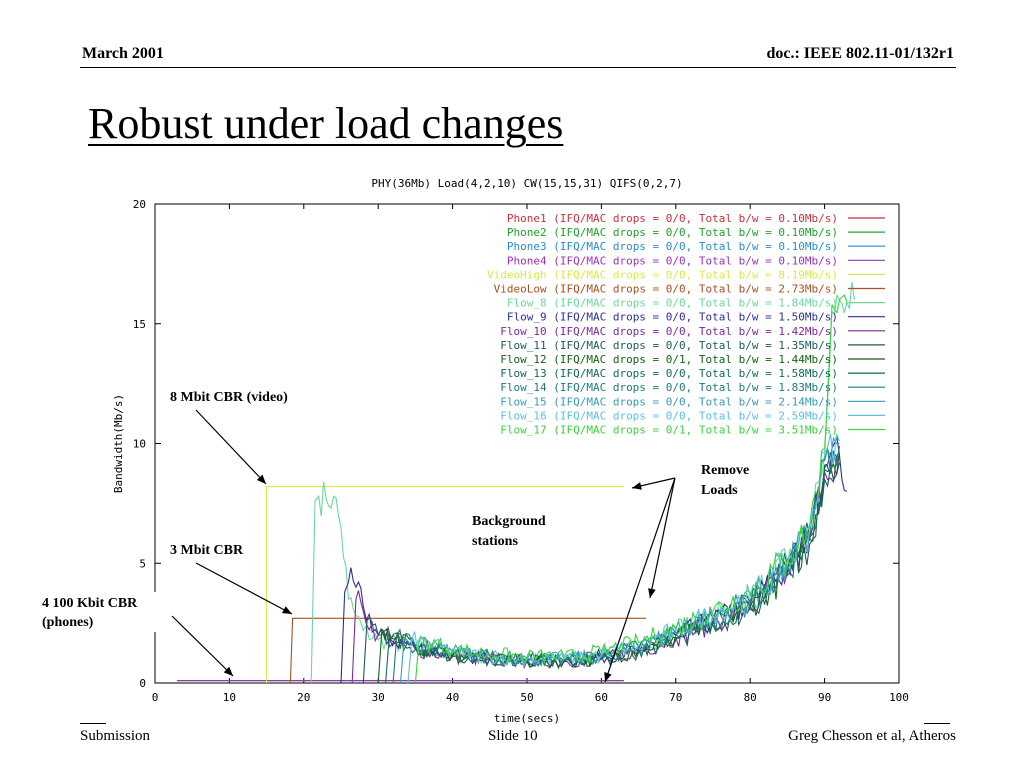  I want to click on annotation-bg-phones, so click(100, 612).